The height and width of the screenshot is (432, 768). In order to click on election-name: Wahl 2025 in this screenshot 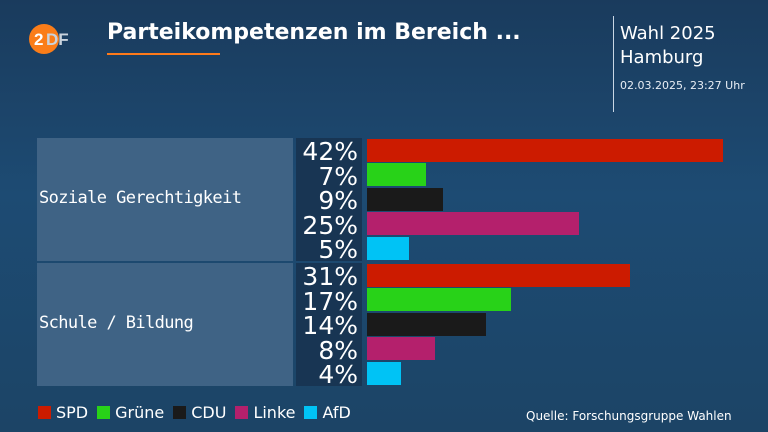, I will do `click(668, 33)`.